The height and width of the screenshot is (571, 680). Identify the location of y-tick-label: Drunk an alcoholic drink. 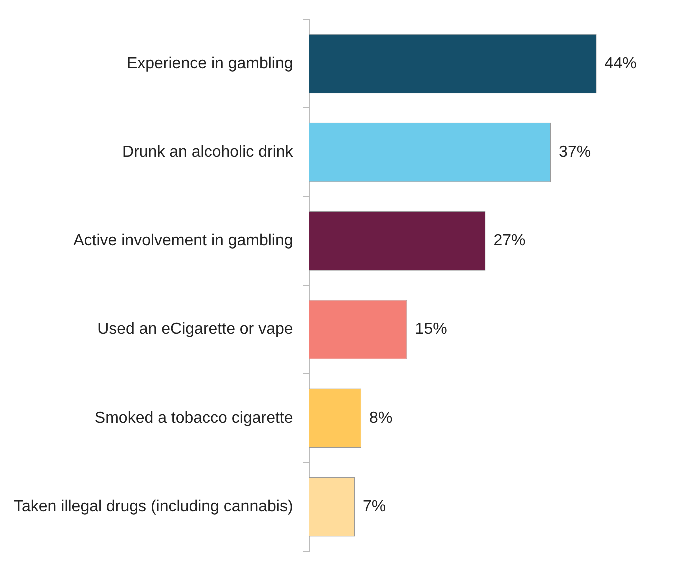
(208, 152).